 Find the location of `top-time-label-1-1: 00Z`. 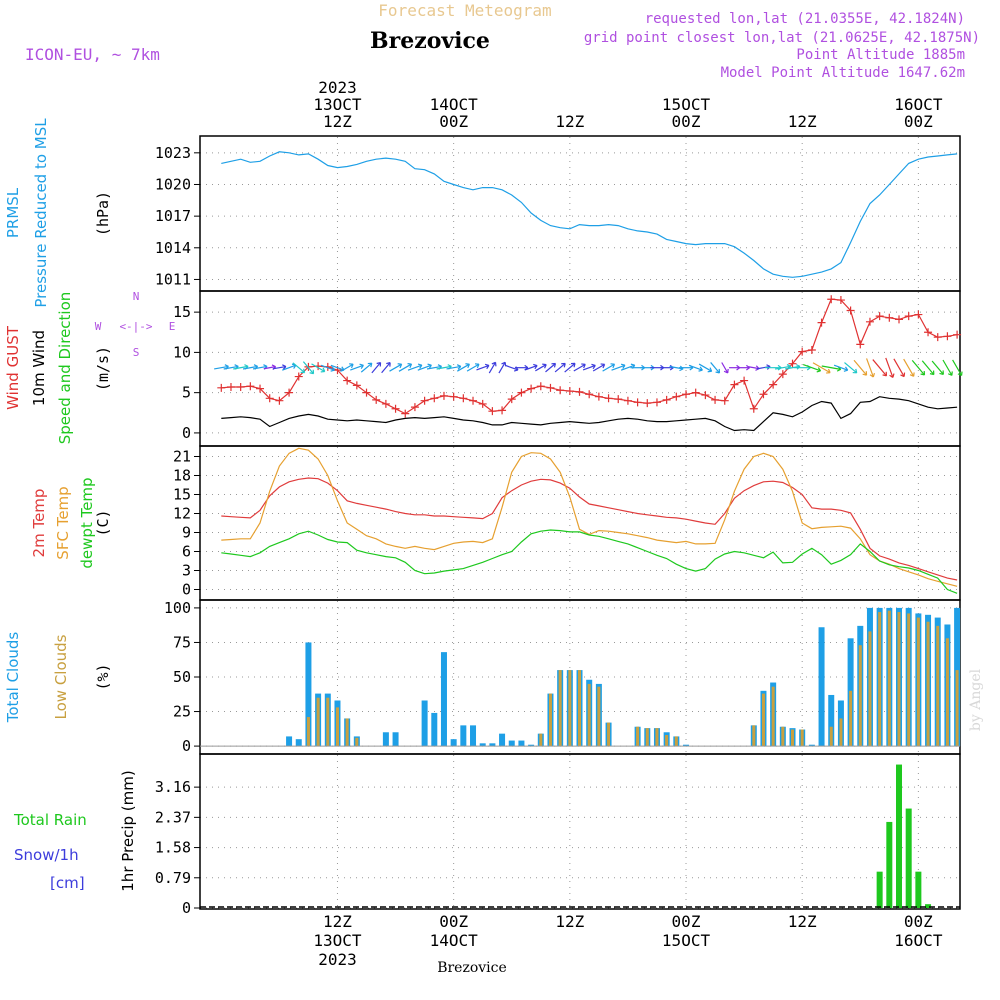

top-time-label-1-1: 00Z is located at coordinates (453, 121).